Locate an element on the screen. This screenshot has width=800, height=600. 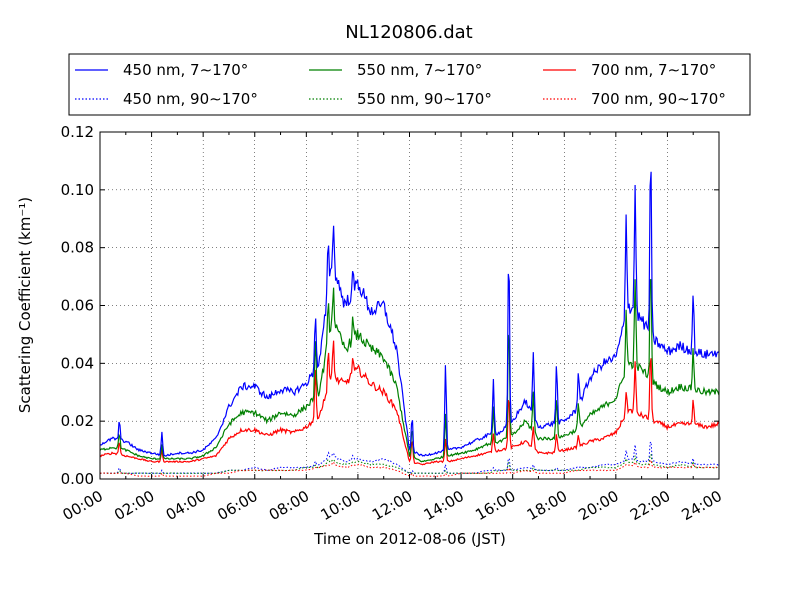
y-tick-label: 0.10 is located at coordinates (77, 190).